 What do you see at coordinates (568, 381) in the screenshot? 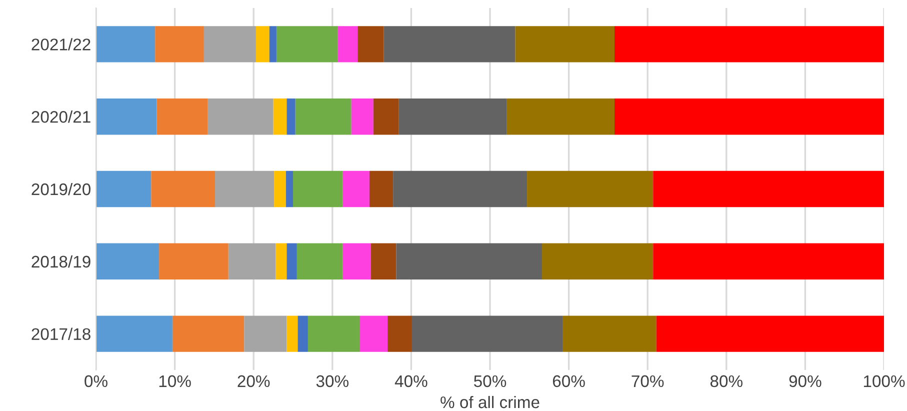
I see `x-tick-label: 60%` at bounding box center [568, 381].